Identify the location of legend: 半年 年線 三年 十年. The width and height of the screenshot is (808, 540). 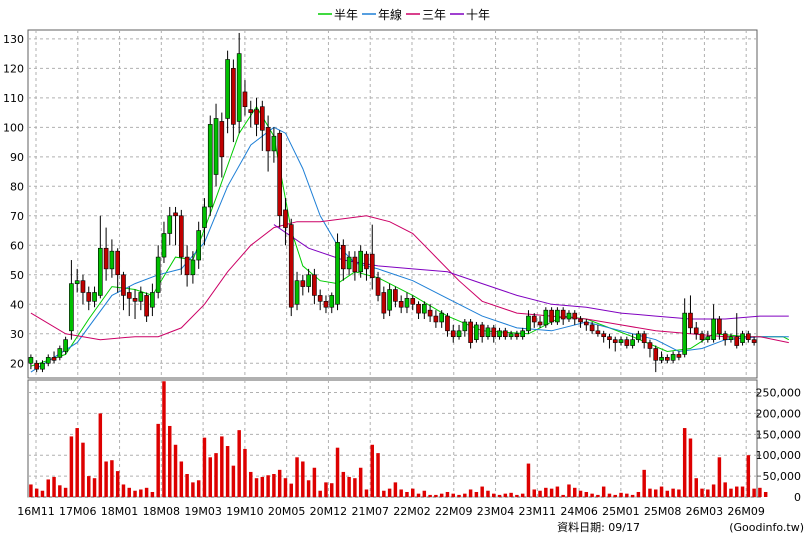
(404, 14).